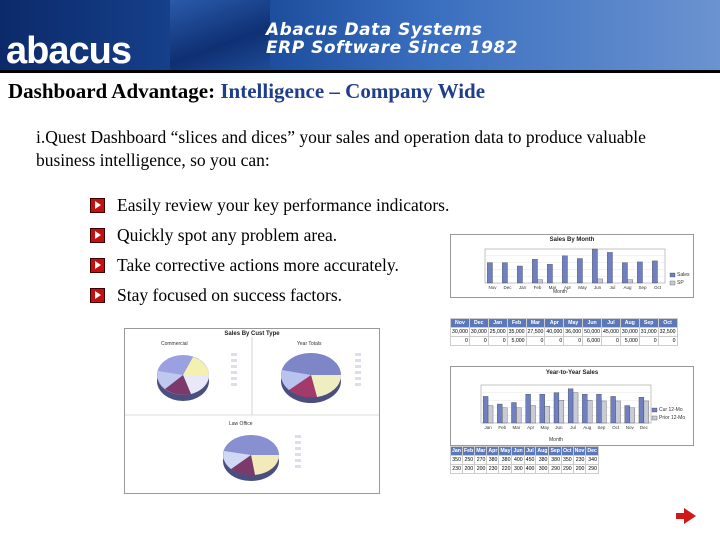 The width and height of the screenshot is (720, 540). Describe the element at coordinates (683, 275) in the screenshot. I see `sales-by-month-legend-1: Sales` at that location.